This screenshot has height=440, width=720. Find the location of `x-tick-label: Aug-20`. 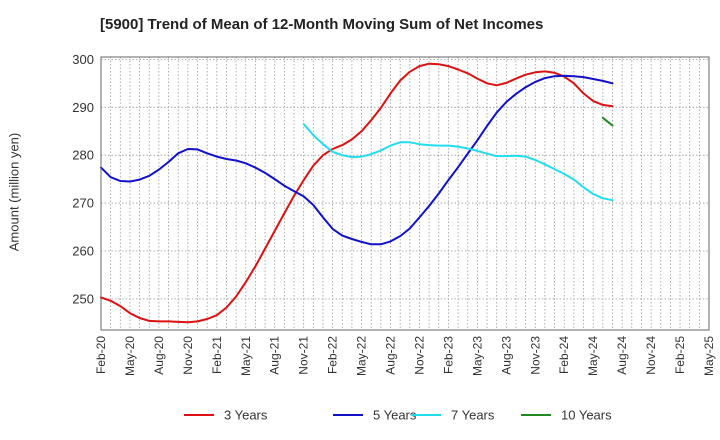

x-tick-label: Aug-20 is located at coordinates (159, 355).